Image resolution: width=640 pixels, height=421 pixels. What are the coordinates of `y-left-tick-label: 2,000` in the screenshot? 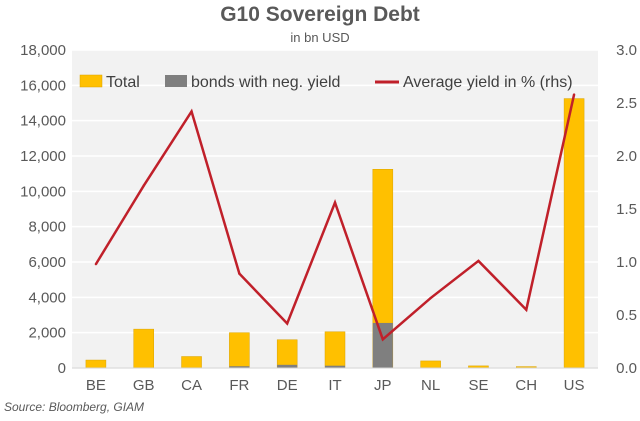 It's located at (47, 333).